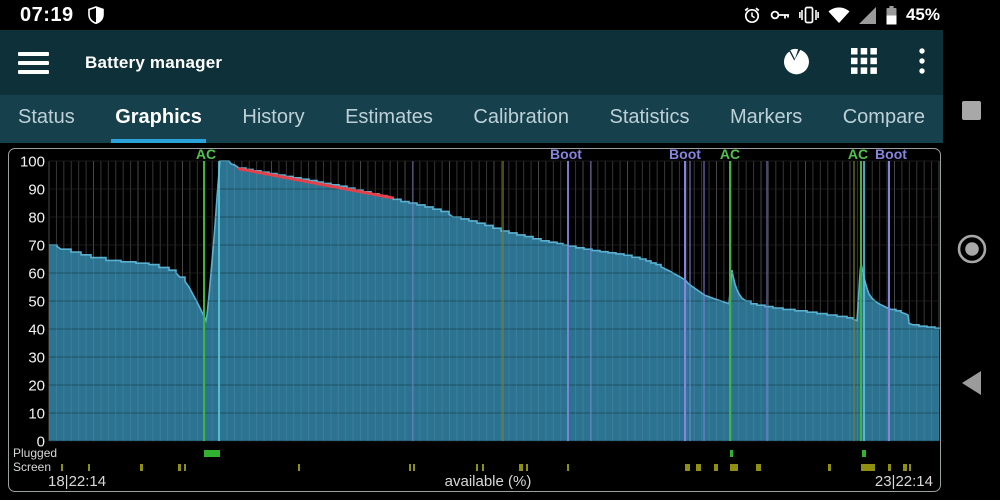 This screenshot has width=1000, height=500. I want to click on back-triangle-icon, so click(971, 384).